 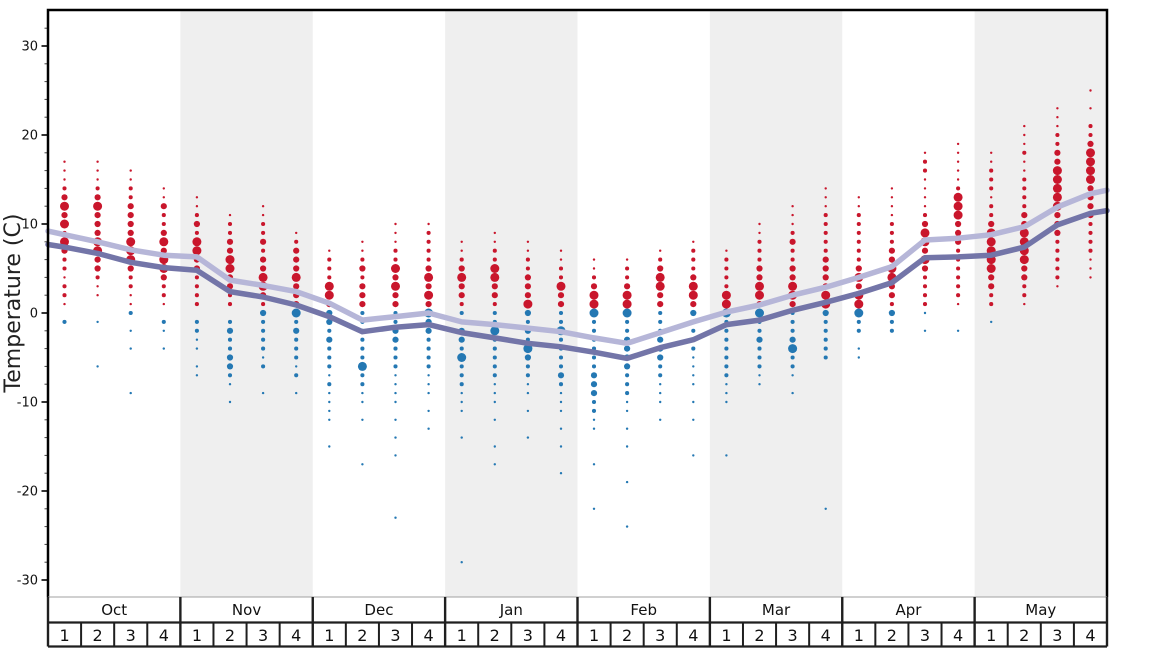 I want to click on week-cell-dec-2: 2, so click(x=362, y=635).